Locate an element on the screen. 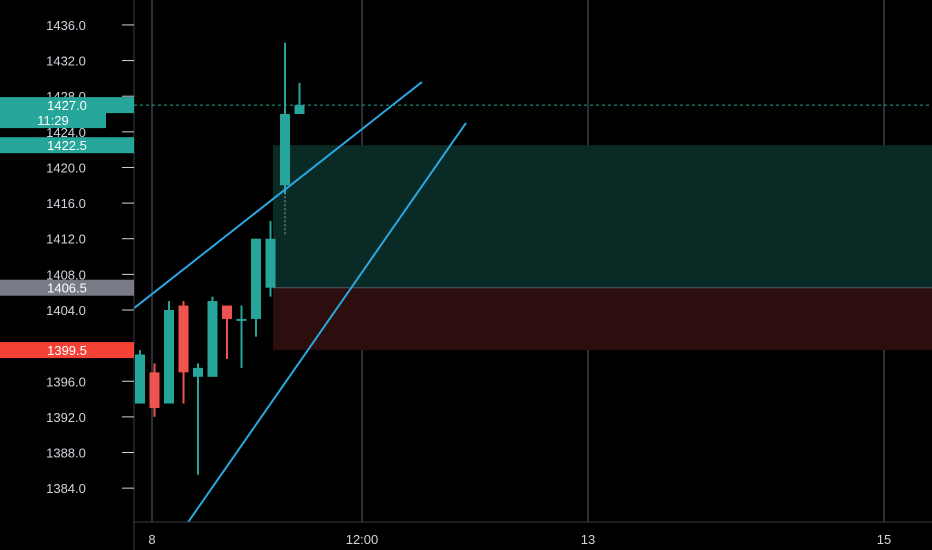 The height and width of the screenshot is (550, 932). price-tick-label: 1384.0 is located at coordinates (66, 488).